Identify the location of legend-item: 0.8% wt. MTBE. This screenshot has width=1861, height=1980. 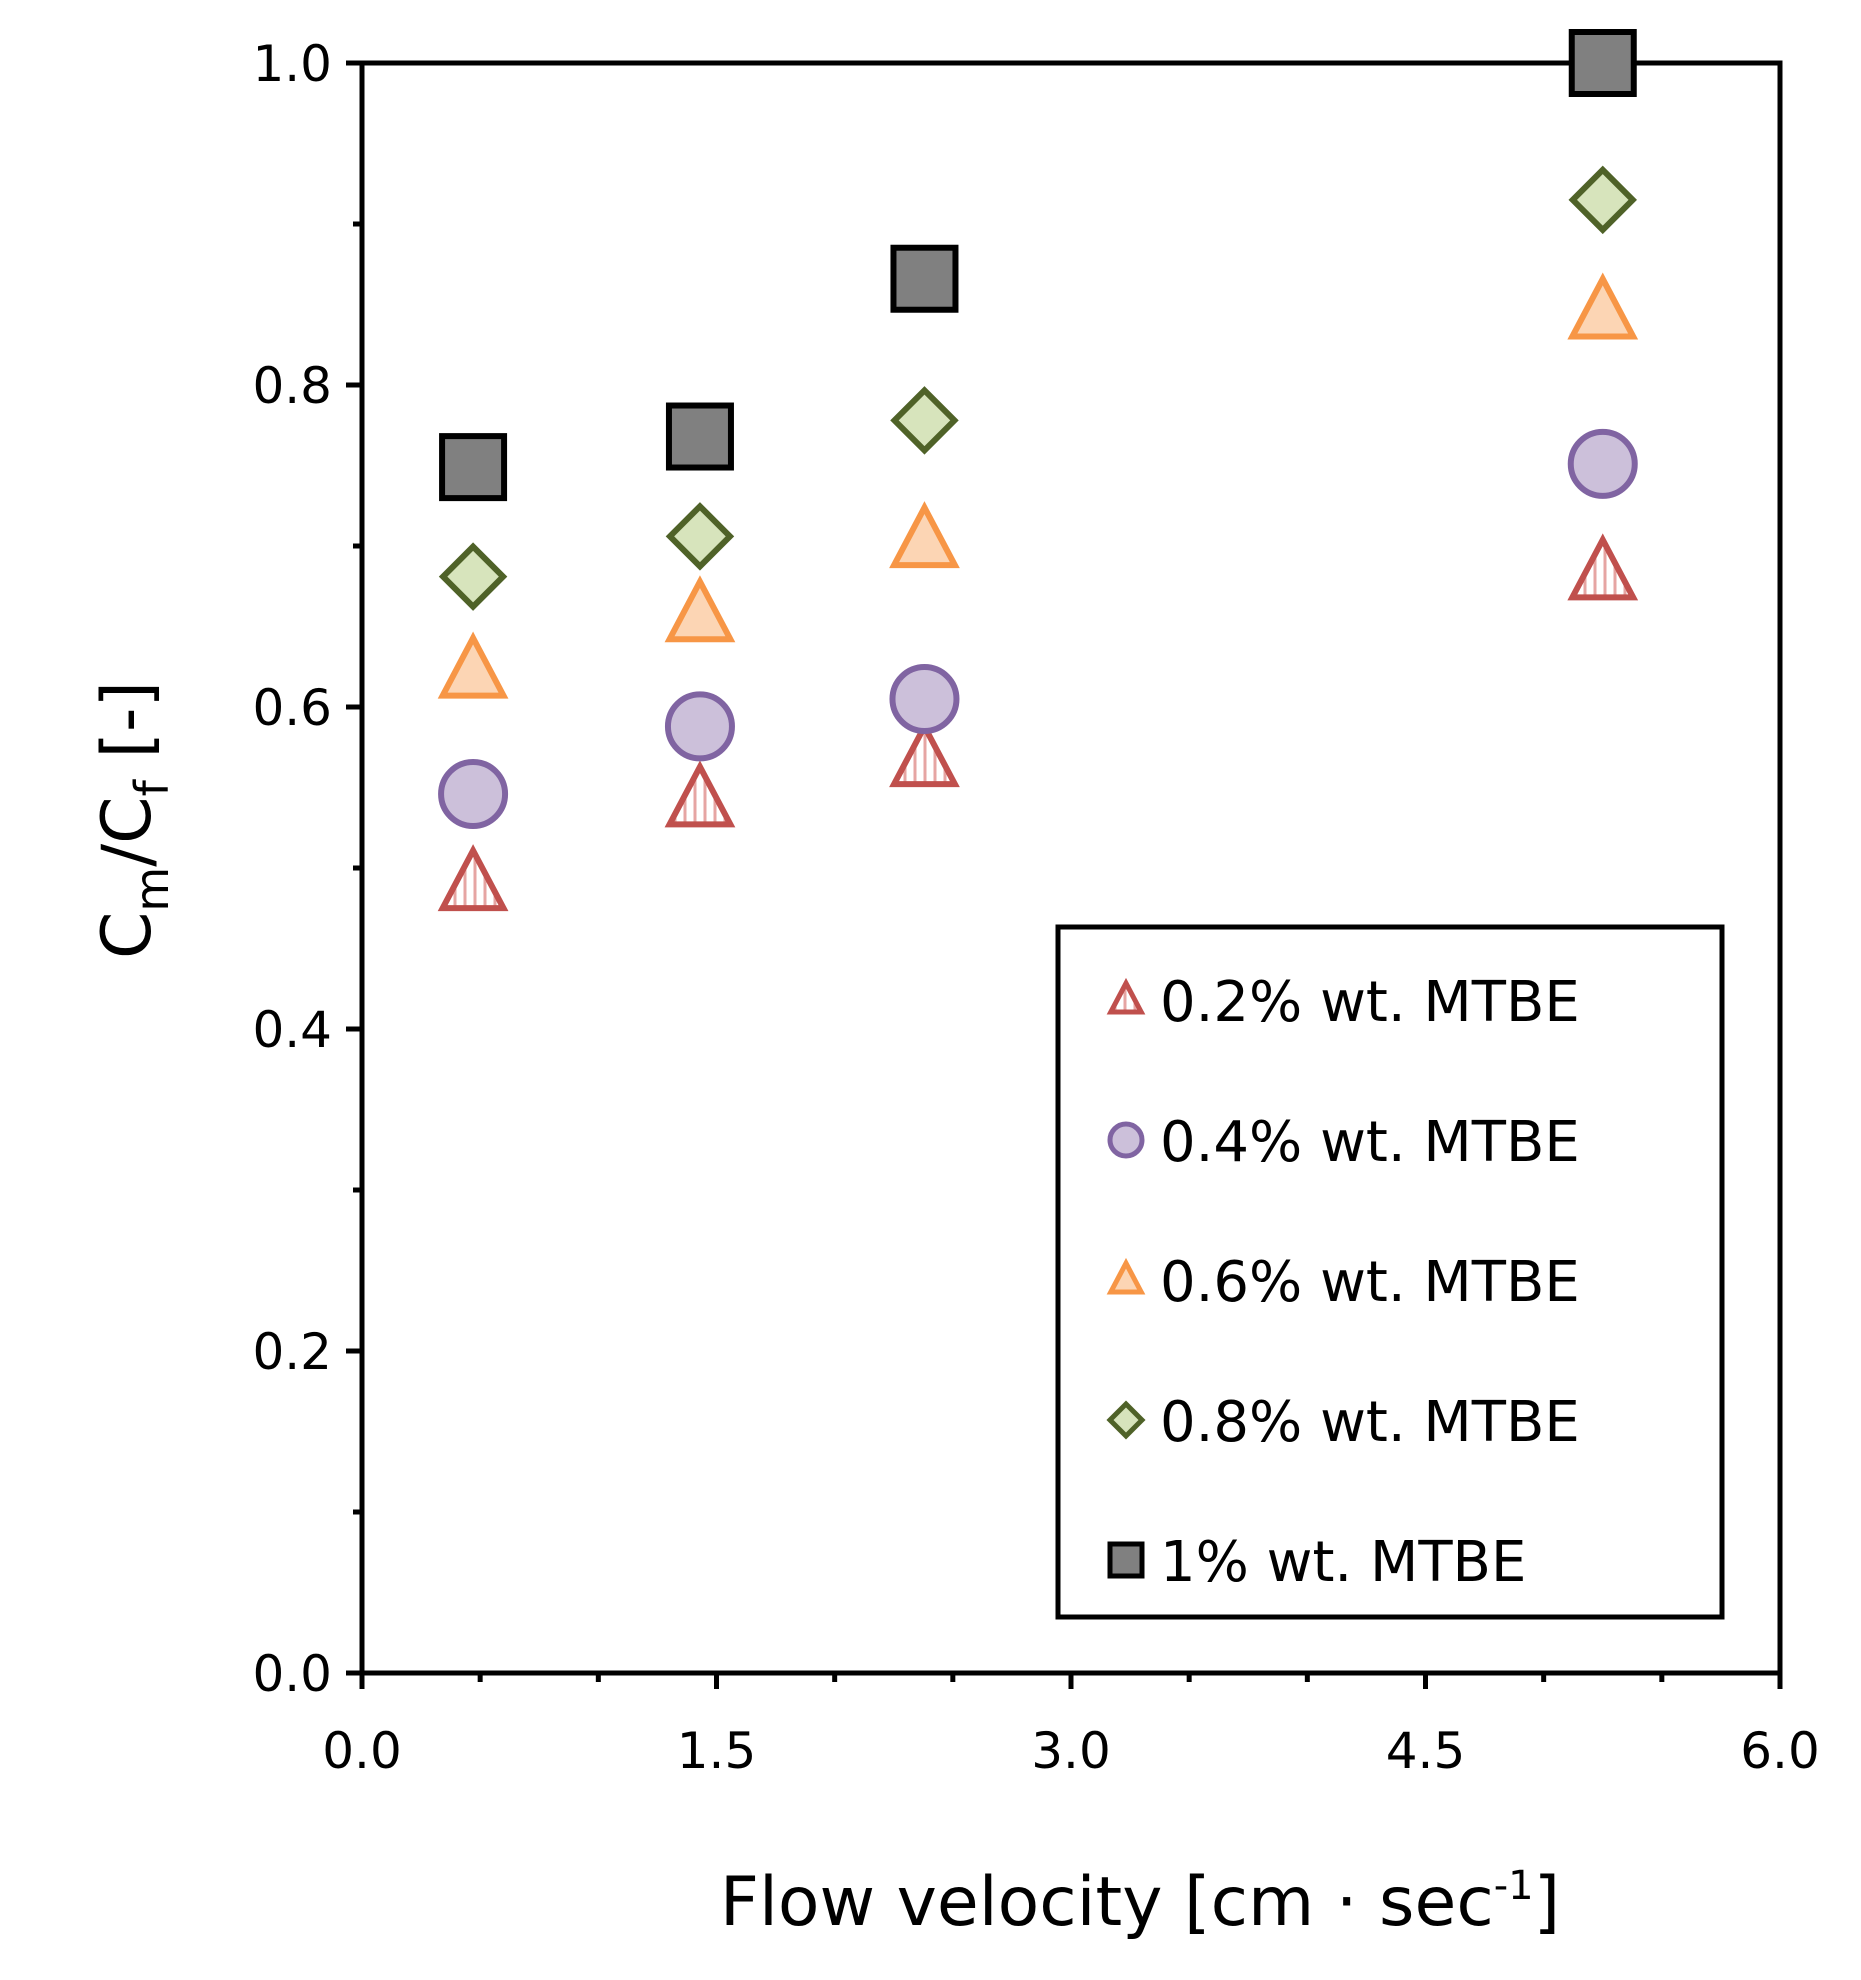
(1343, 1422).